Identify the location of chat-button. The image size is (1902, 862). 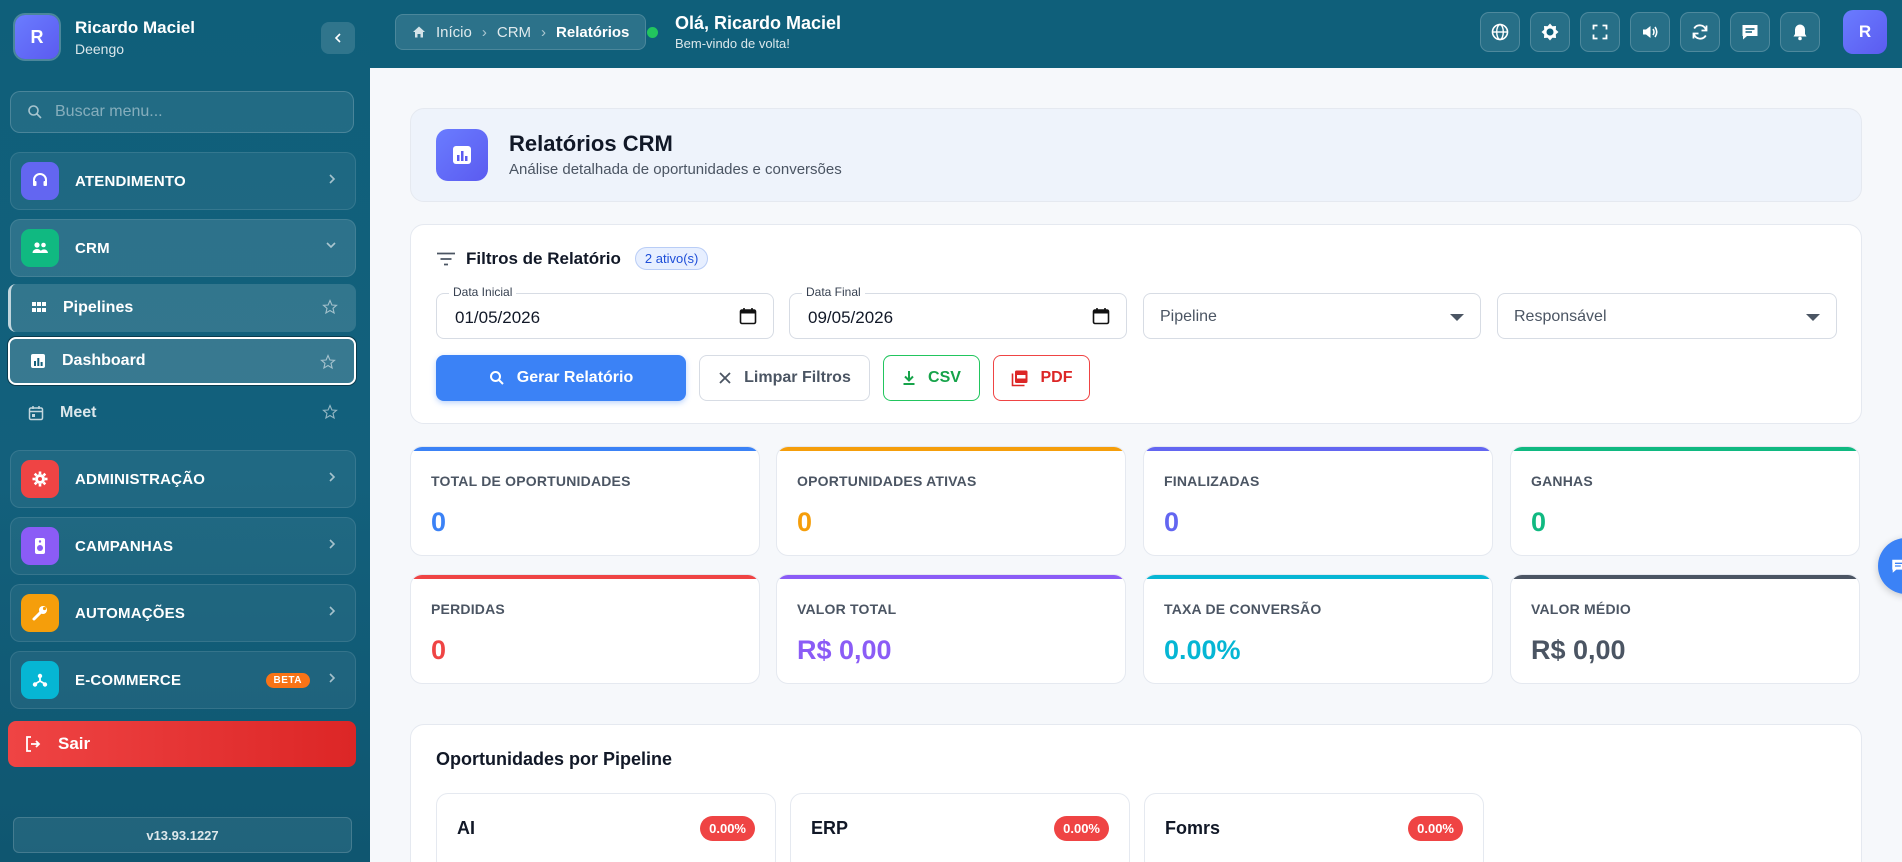
(1750, 32).